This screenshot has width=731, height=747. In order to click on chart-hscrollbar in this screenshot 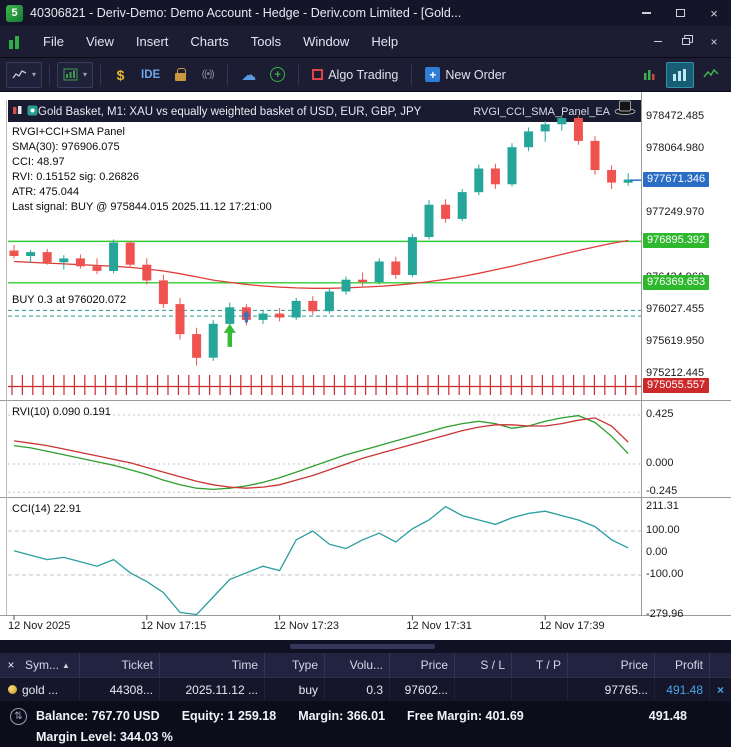, I will do `click(365, 646)`.